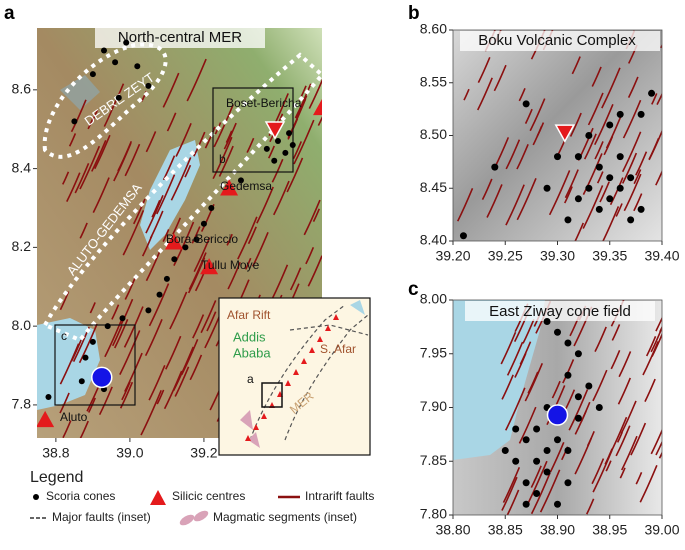  I want to click on inset-label: S. Afar, so click(338, 349).